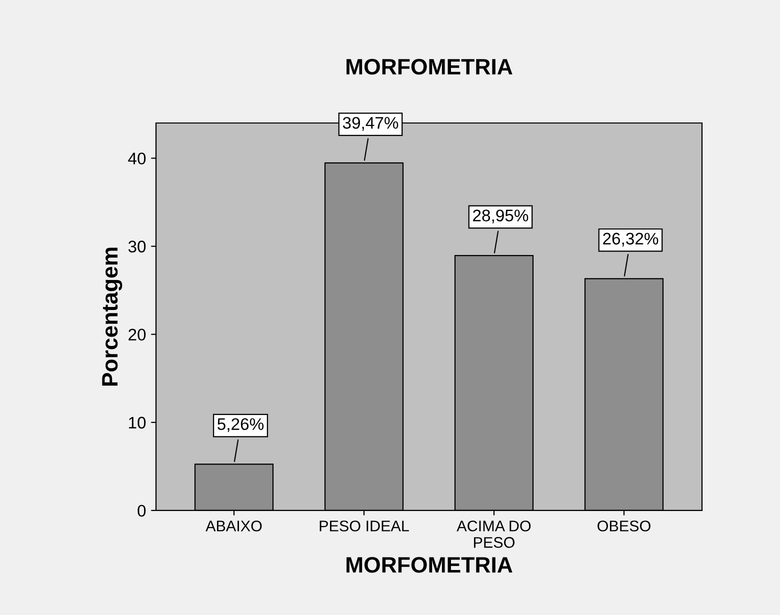 This screenshot has width=780, height=615. I want to click on y-tick-label: 0, so click(142, 510).